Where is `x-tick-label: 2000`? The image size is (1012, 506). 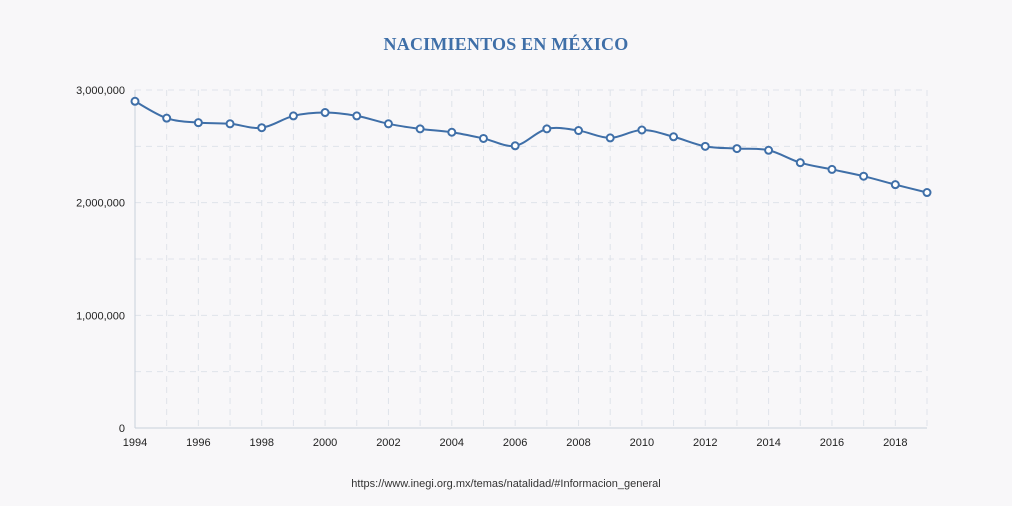 x-tick-label: 2000 is located at coordinates (325, 443).